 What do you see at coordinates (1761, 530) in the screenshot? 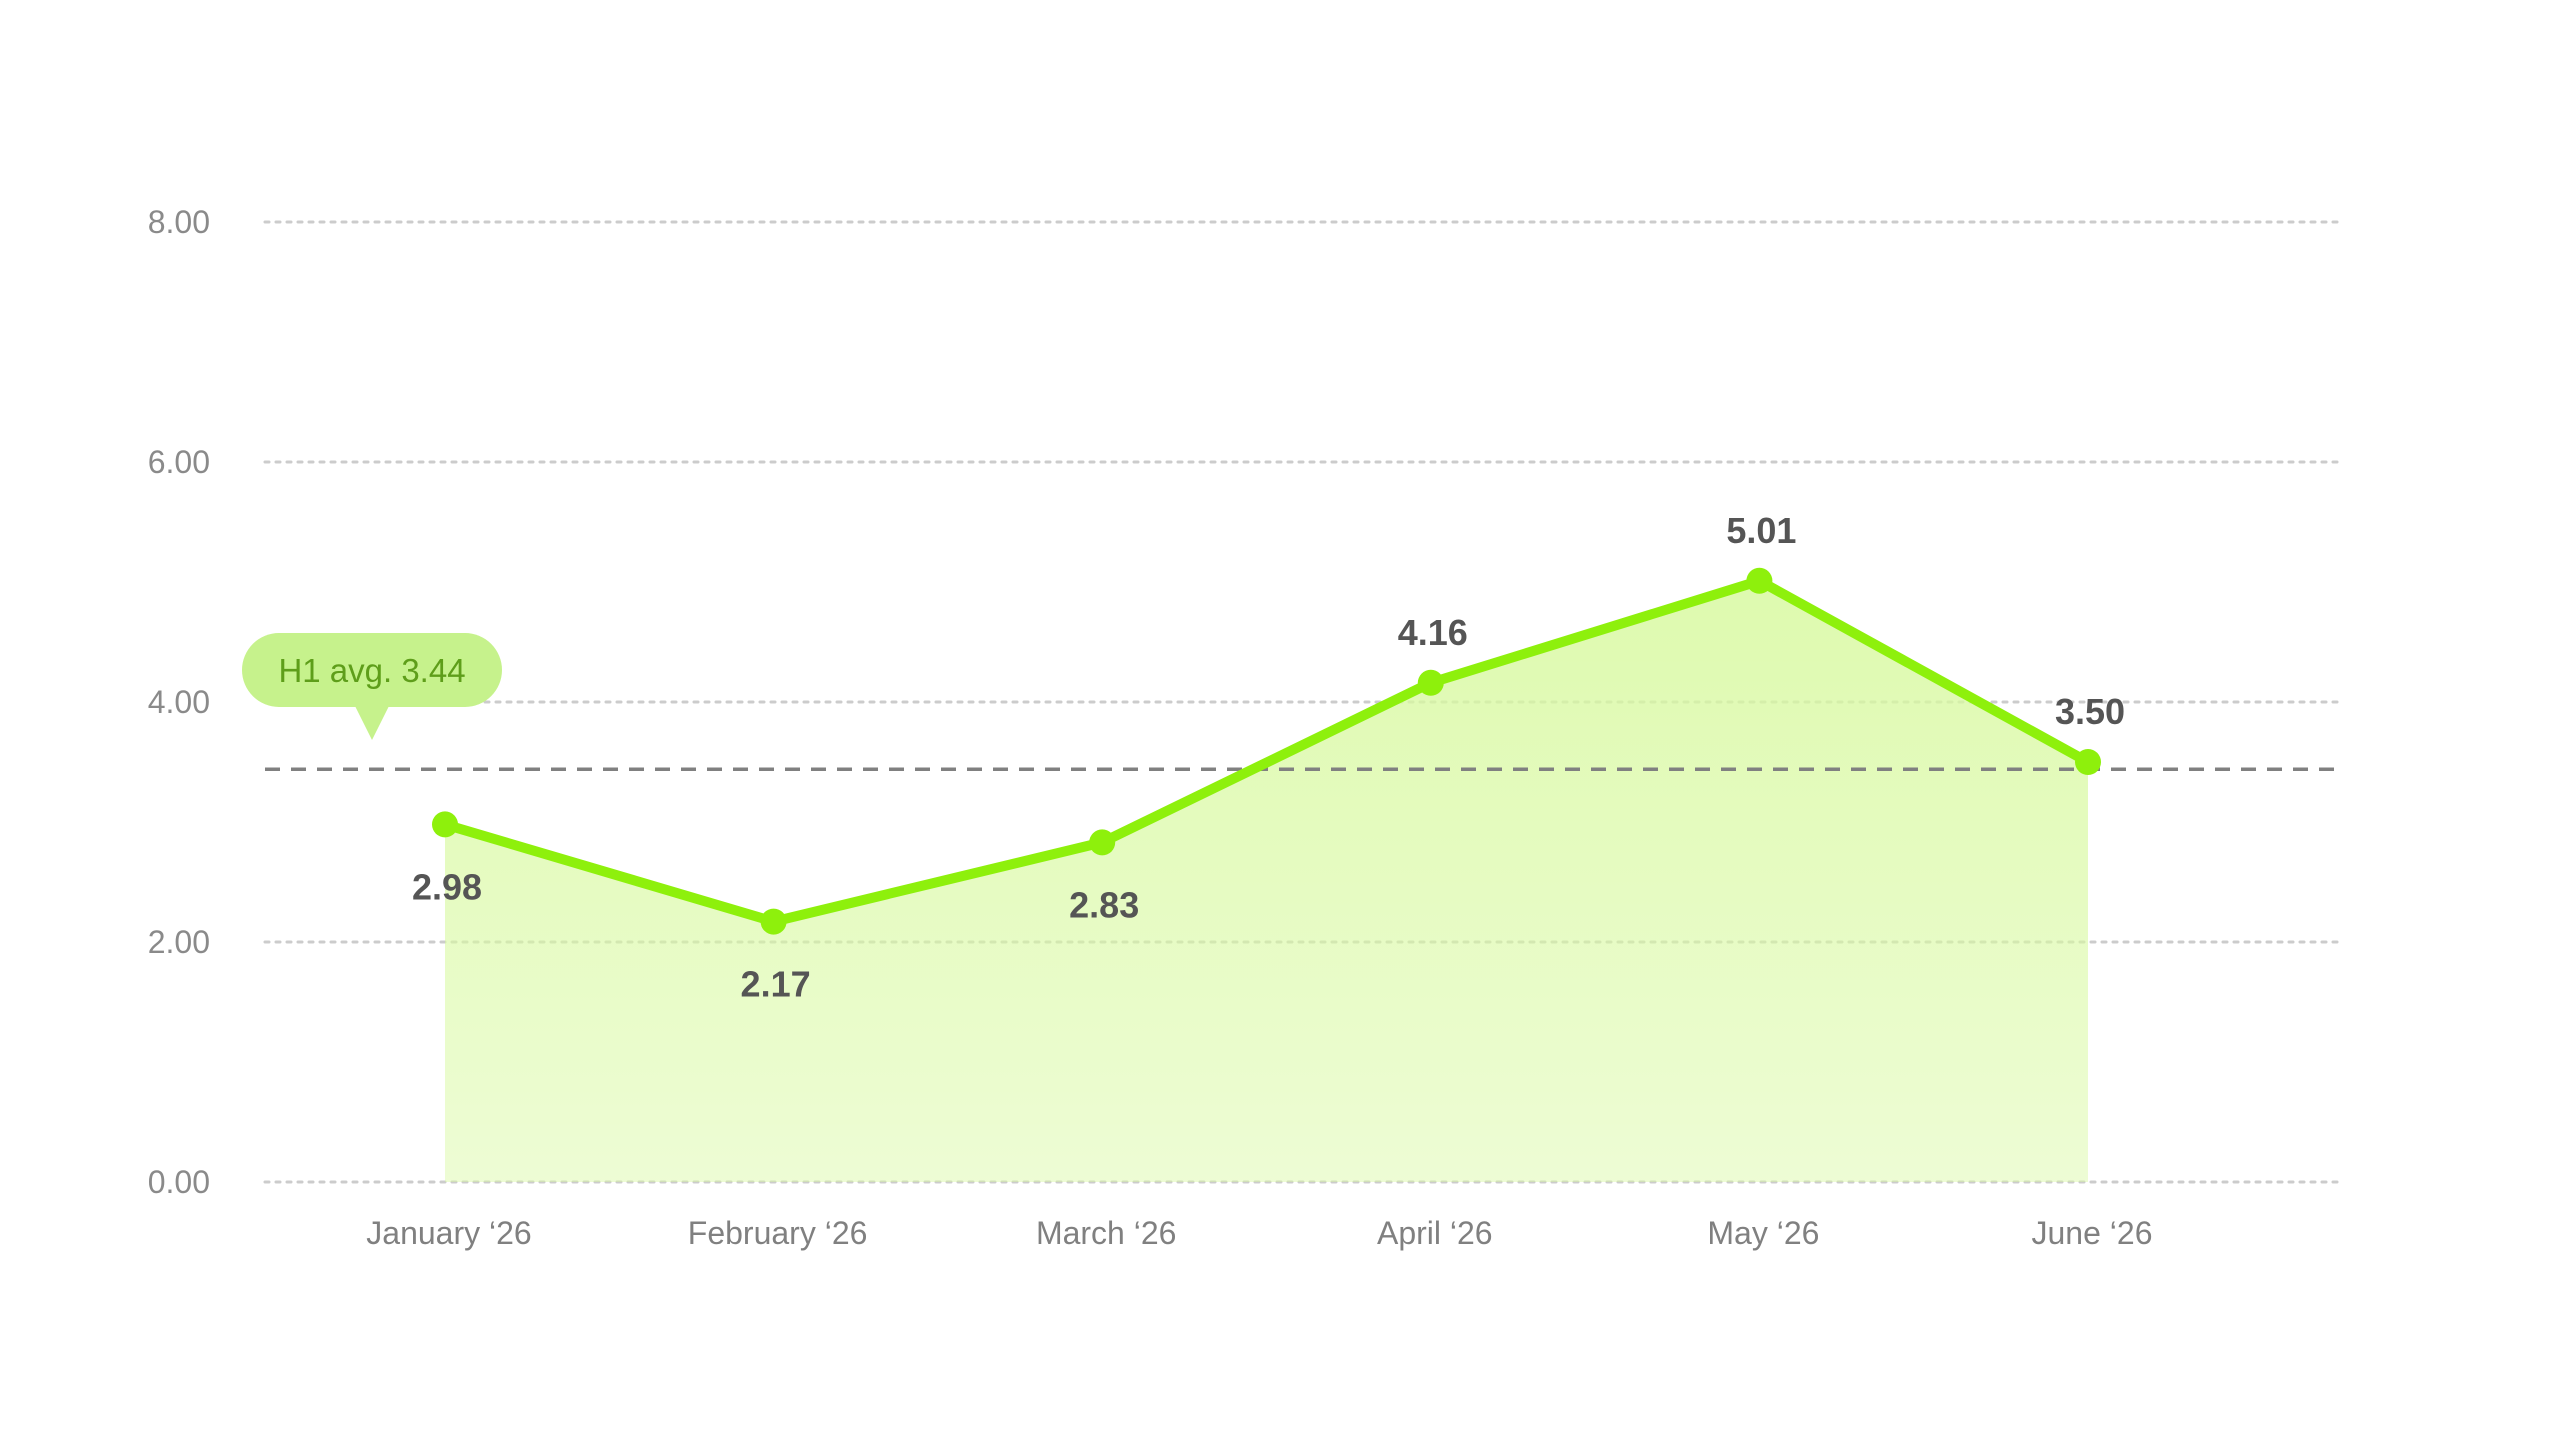
I see `data-label-4: 5.01` at bounding box center [1761, 530].